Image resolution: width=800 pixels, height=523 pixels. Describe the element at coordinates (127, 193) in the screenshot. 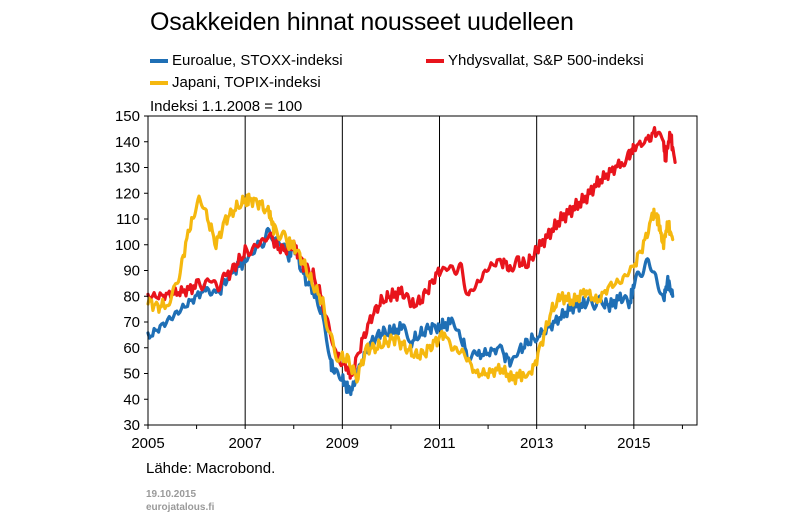

I see `y-tick-label: 120` at that location.